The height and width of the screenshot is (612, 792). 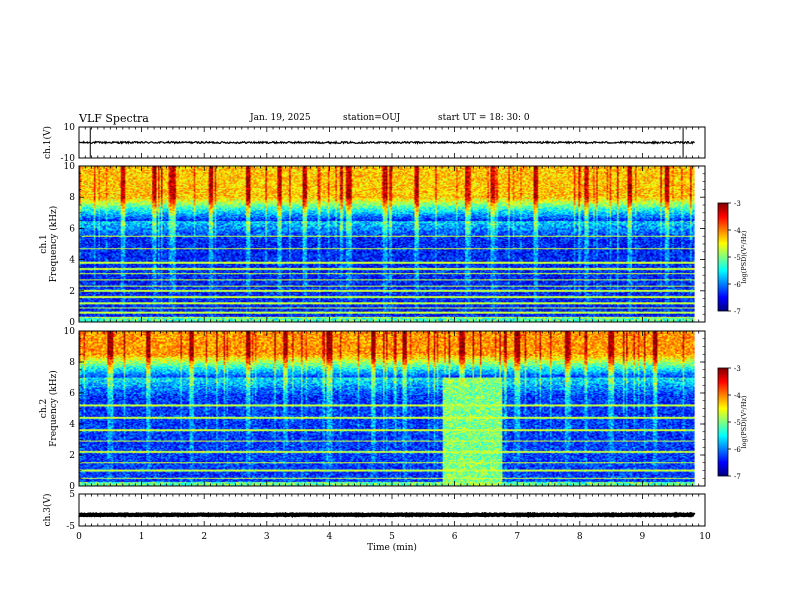 I want to click on plot-title: VLF Spectra, so click(x=114, y=118).